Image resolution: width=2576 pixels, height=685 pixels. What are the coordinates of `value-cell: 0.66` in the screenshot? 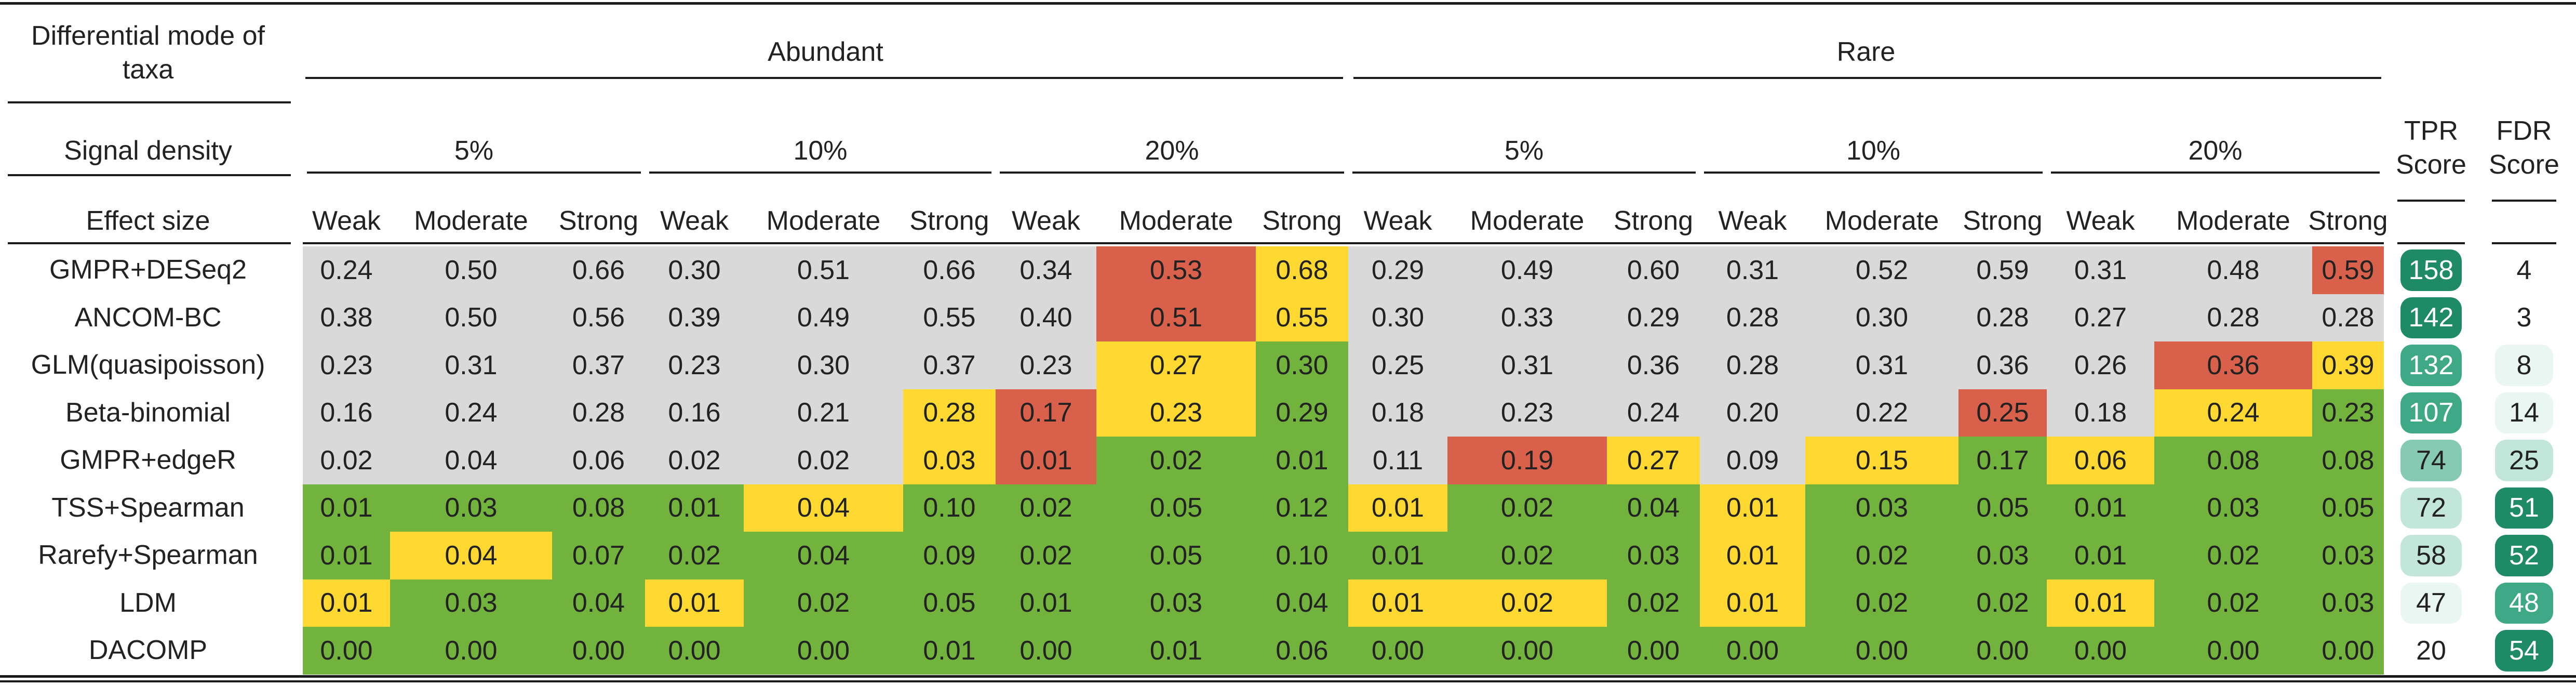 It's located at (950, 270).